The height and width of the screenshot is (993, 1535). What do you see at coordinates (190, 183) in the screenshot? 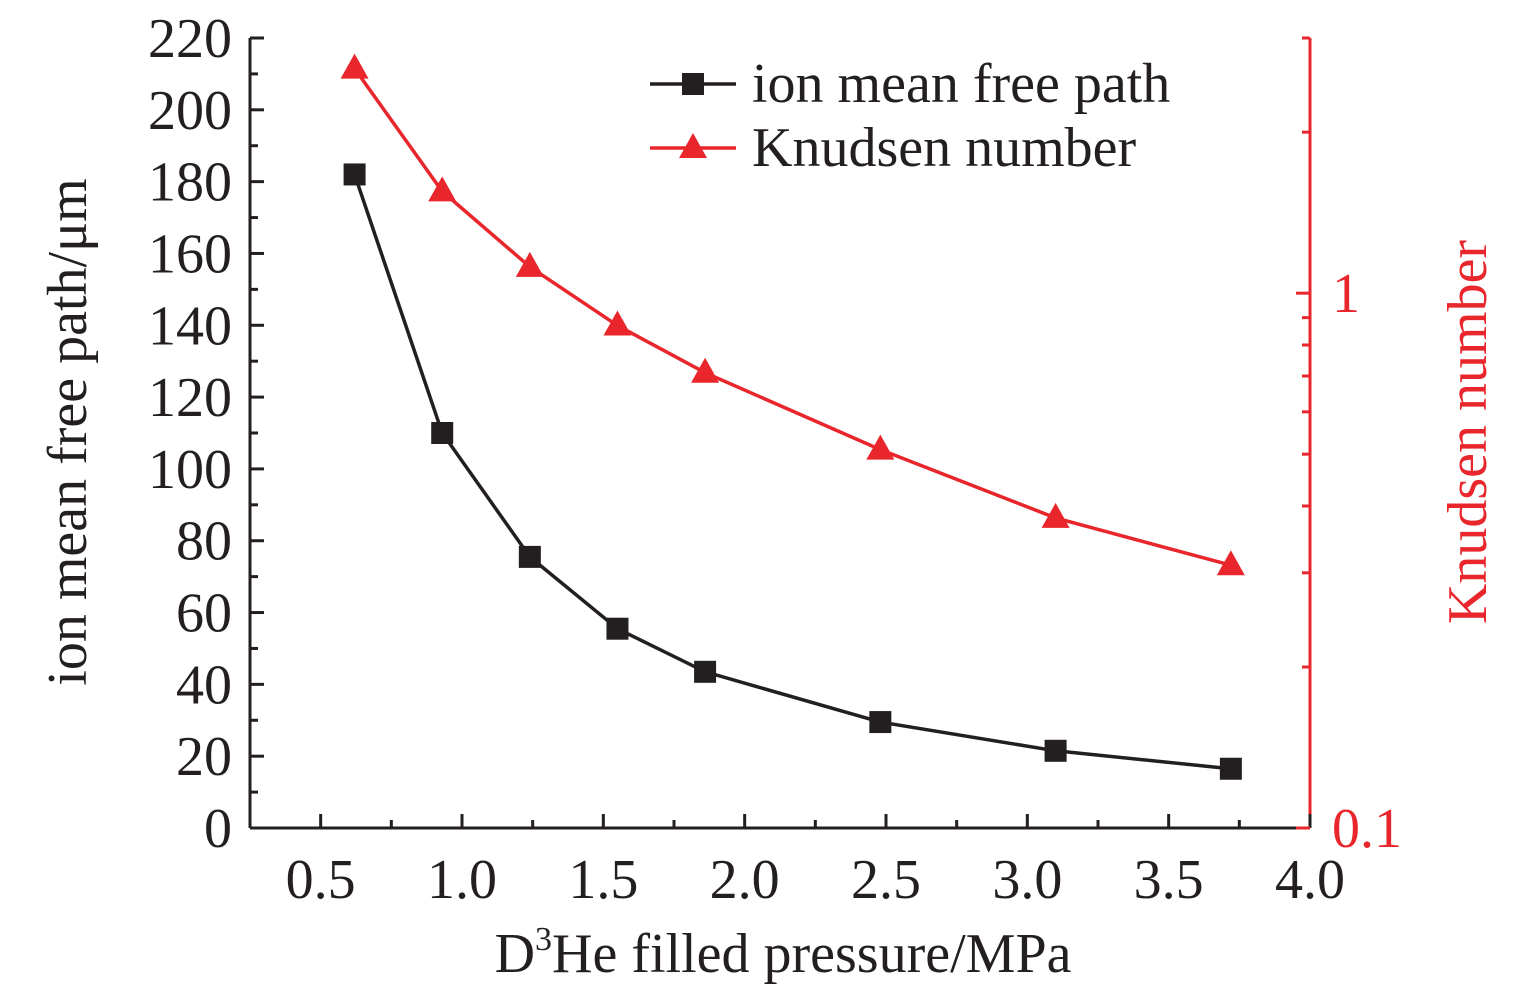
I see `left-y-tick-label: 180` at bounding box center [190, 183].